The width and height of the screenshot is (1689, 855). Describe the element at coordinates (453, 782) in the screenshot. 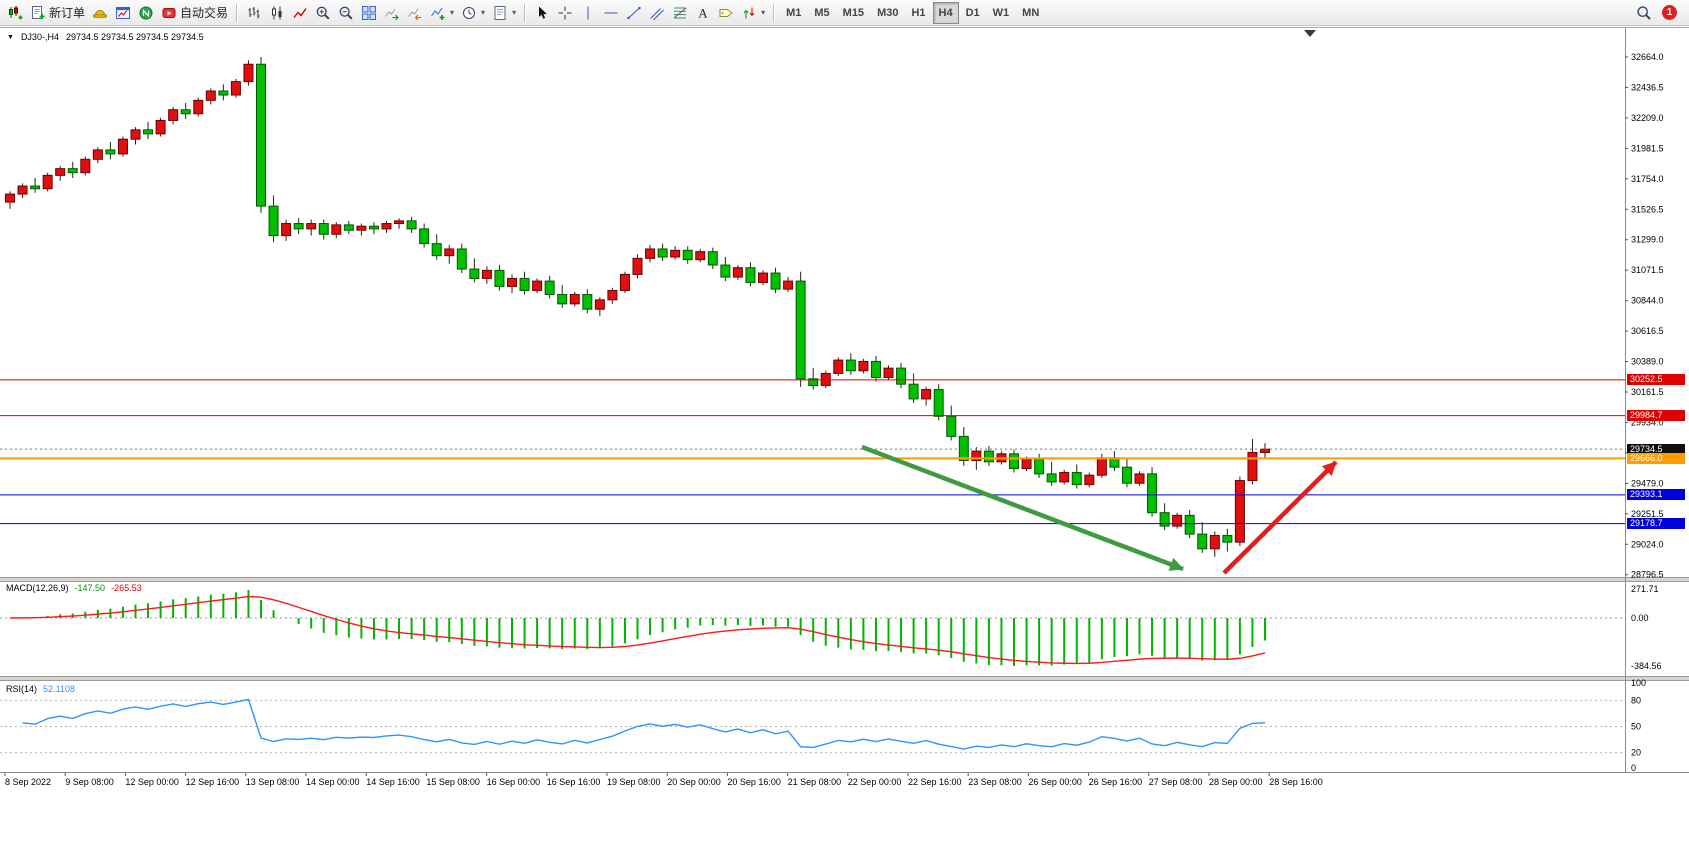

I see `svg-text: 15 Sep 08:00` at that location.